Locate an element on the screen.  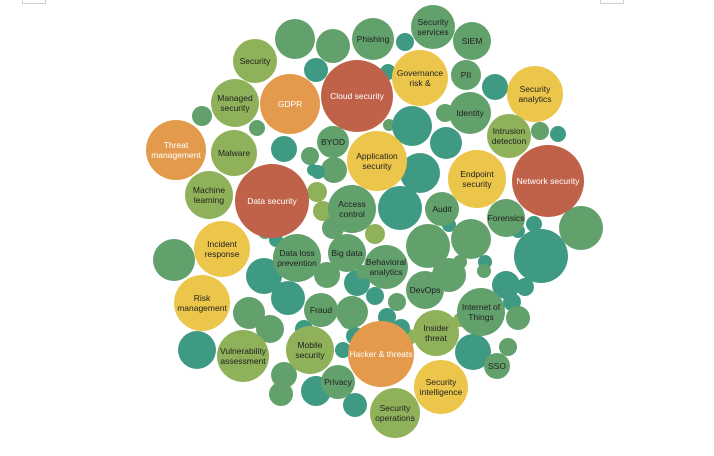
bubble-security-intelligence: Security intelligence is located at coordinates (441, 387).